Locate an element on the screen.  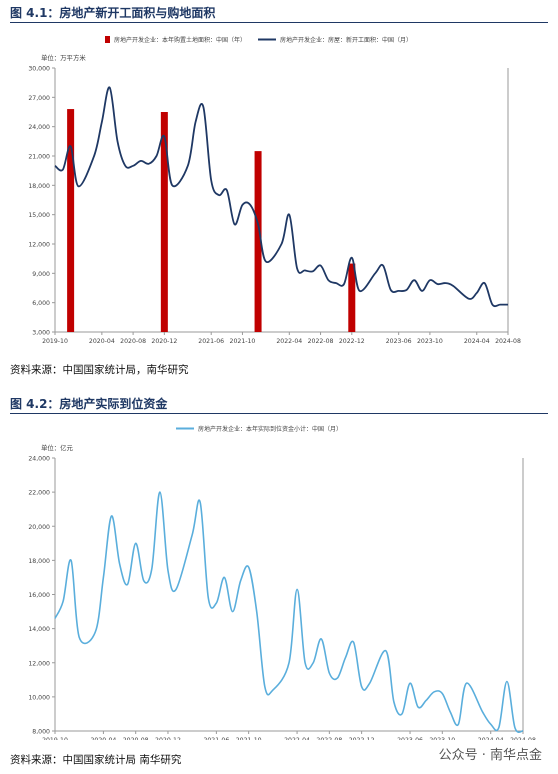
figure-1-title-rule is located at coordinates (279, 22).